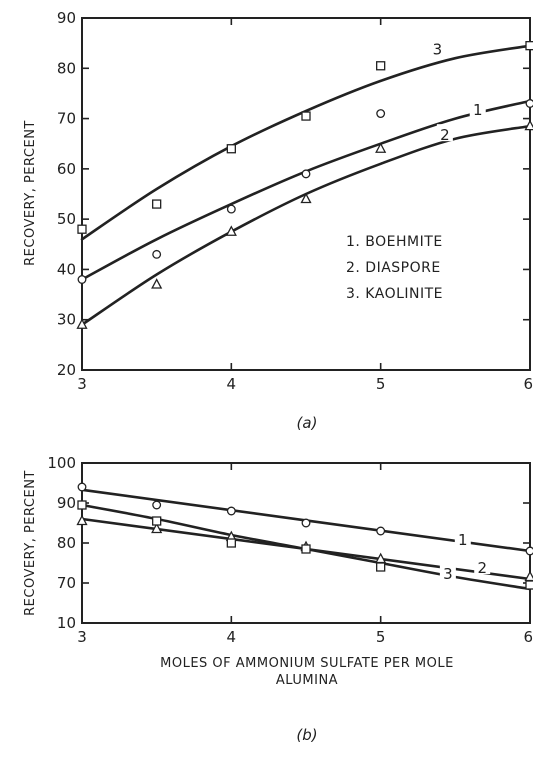 Image resolution: width=533 pixels, height=771 pixels. Describe the element at coordinates (394, 294) in the screenshot. I see `legend-entry: 3. KAOLINITE` at that location.